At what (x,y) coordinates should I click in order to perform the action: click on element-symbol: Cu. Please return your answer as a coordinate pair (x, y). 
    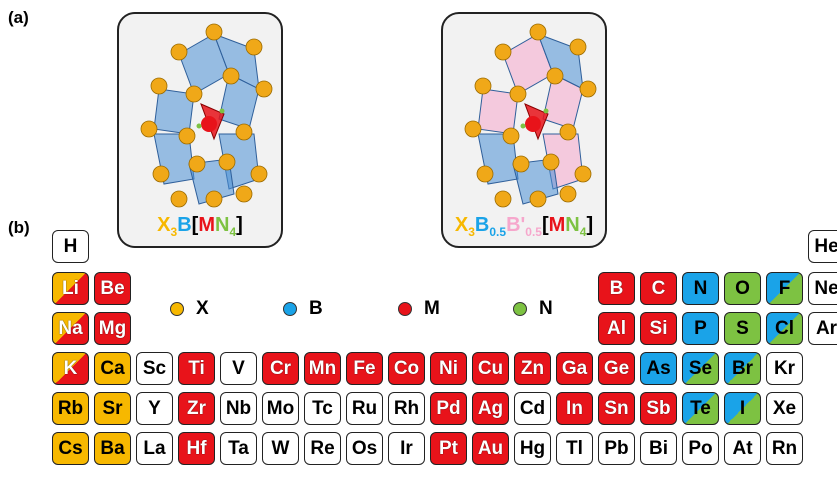
    Looking at the image, I should click on (490, 368).